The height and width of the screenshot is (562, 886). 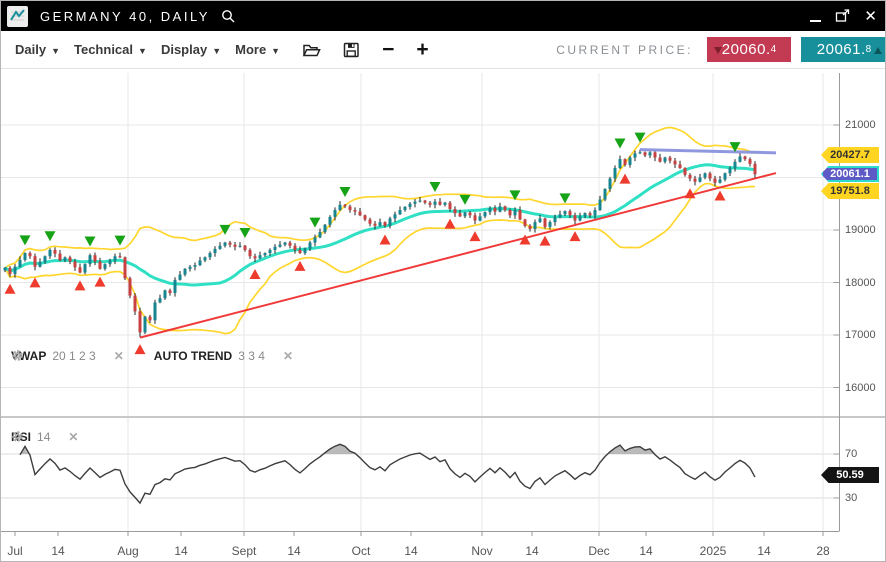 I want to click on minimize-button, so click(x=816, y=16).